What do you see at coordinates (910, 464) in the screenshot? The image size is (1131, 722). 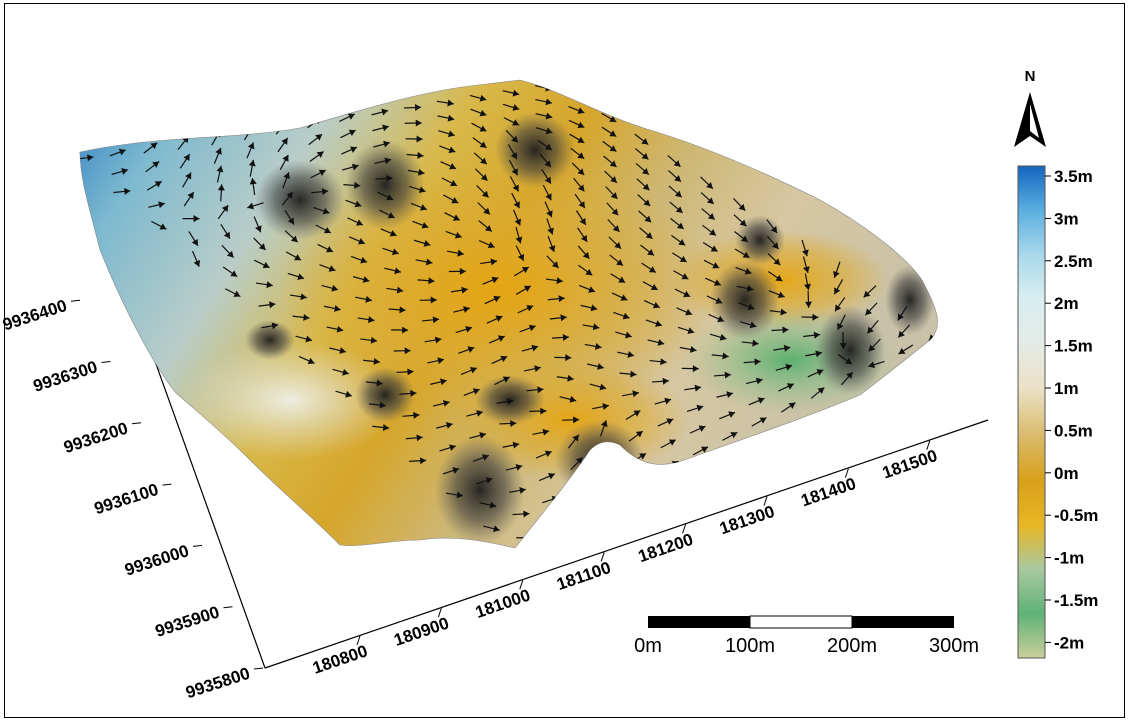 I see `x-tick-label: 181500` at bounding box center [910, 464].